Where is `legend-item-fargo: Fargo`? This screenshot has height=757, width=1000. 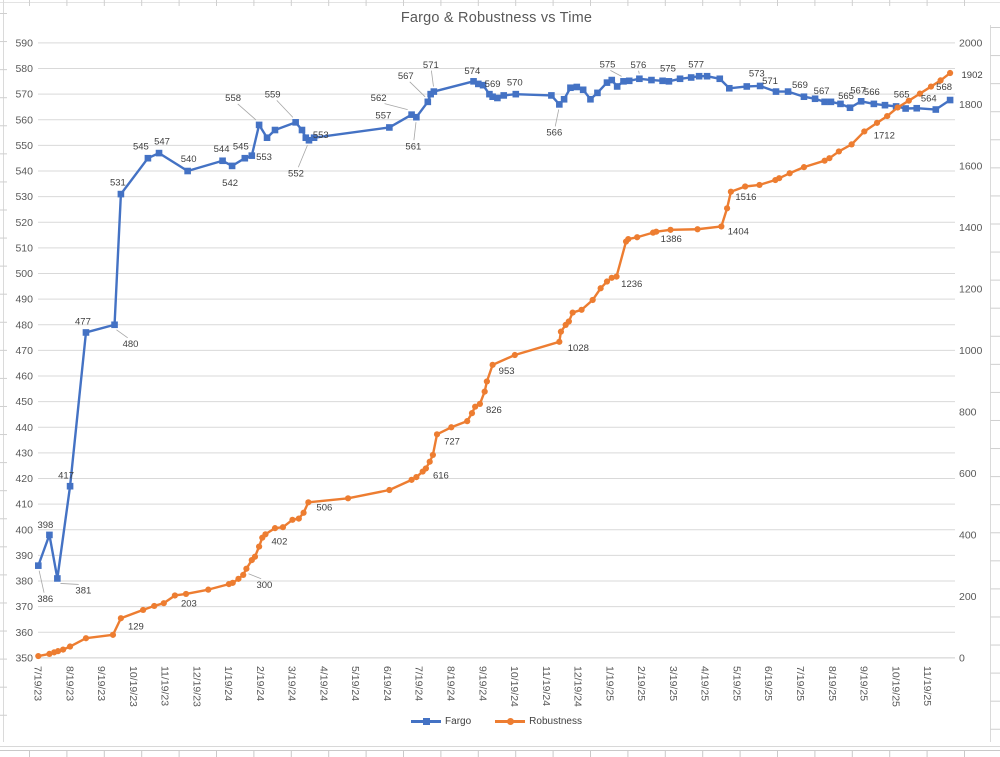
legend-item-fargo: Fargo is located at coordinates (441, 721).